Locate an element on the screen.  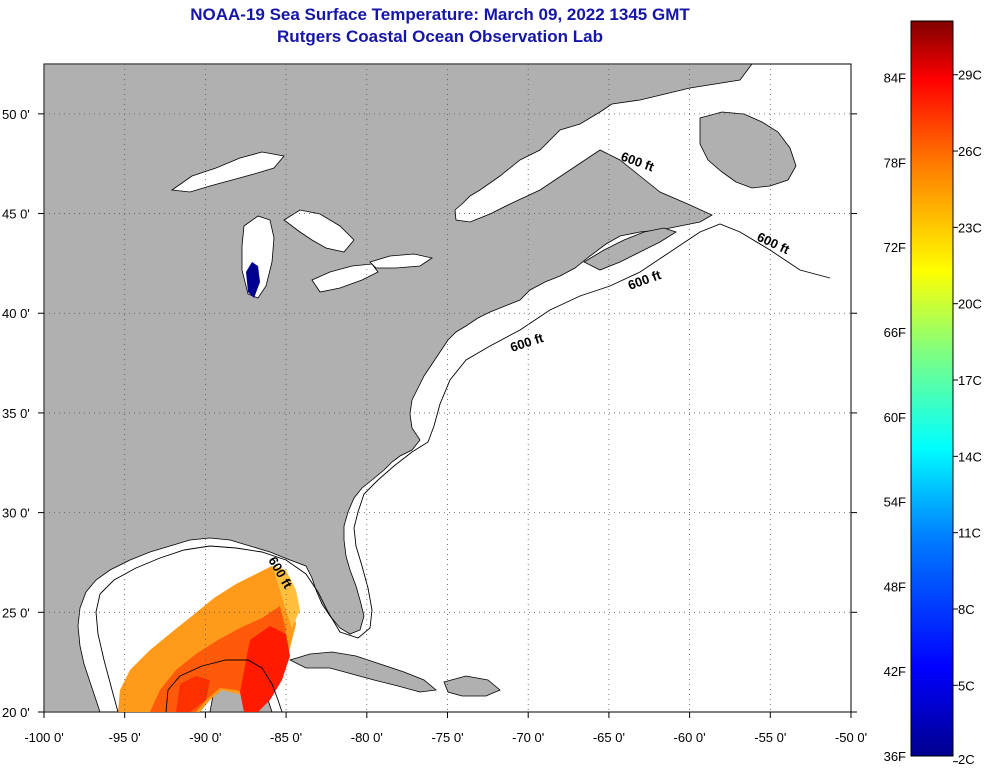
colorbar-f-label: 54F is located at coordinates (895, 502).